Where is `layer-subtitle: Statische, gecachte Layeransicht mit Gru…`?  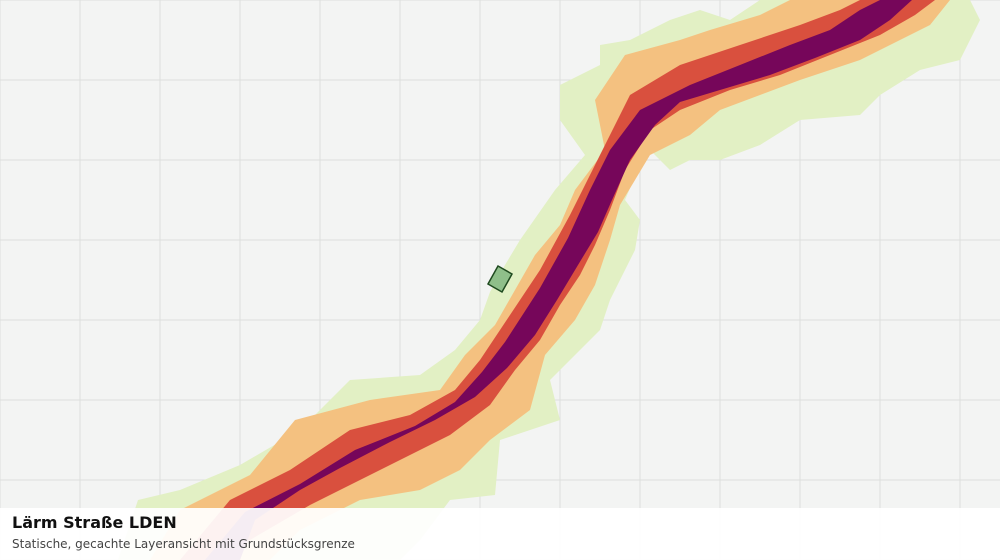 layer-subtitle: Statische, gecachte Layeransicht mit Gru… is located at coordinates (183, 544).